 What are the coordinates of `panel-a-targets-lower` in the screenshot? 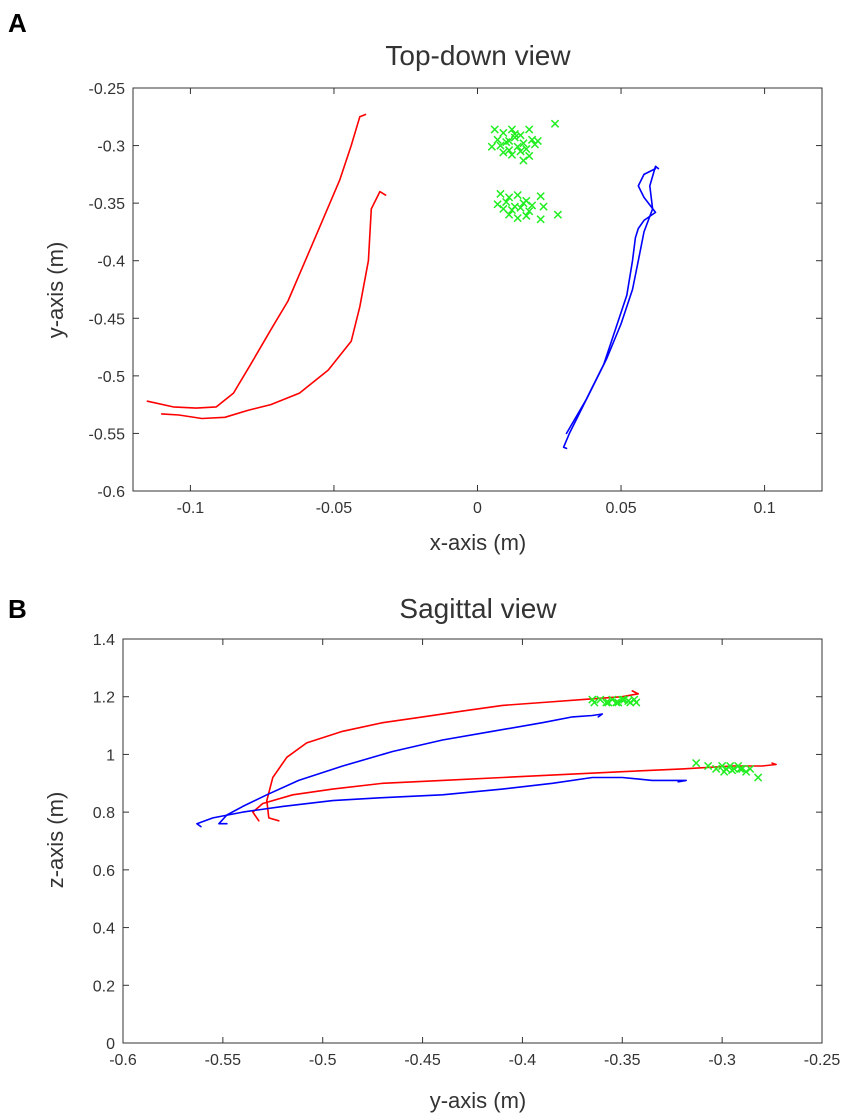 It's located at (528, 206).